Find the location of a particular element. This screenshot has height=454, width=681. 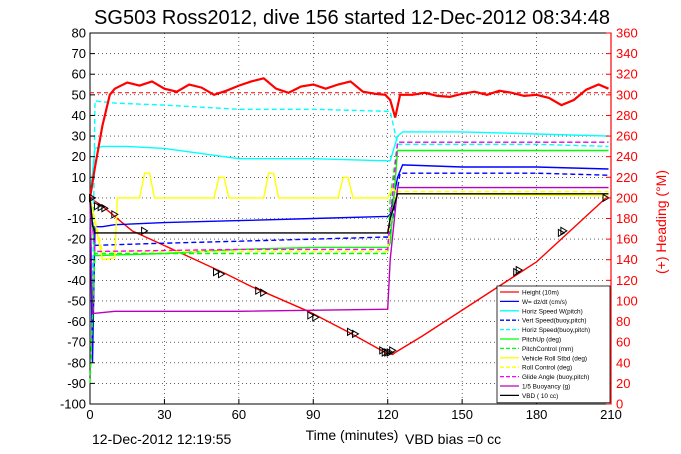

y-tick-label: 60 is located at coordinates (79, 74).